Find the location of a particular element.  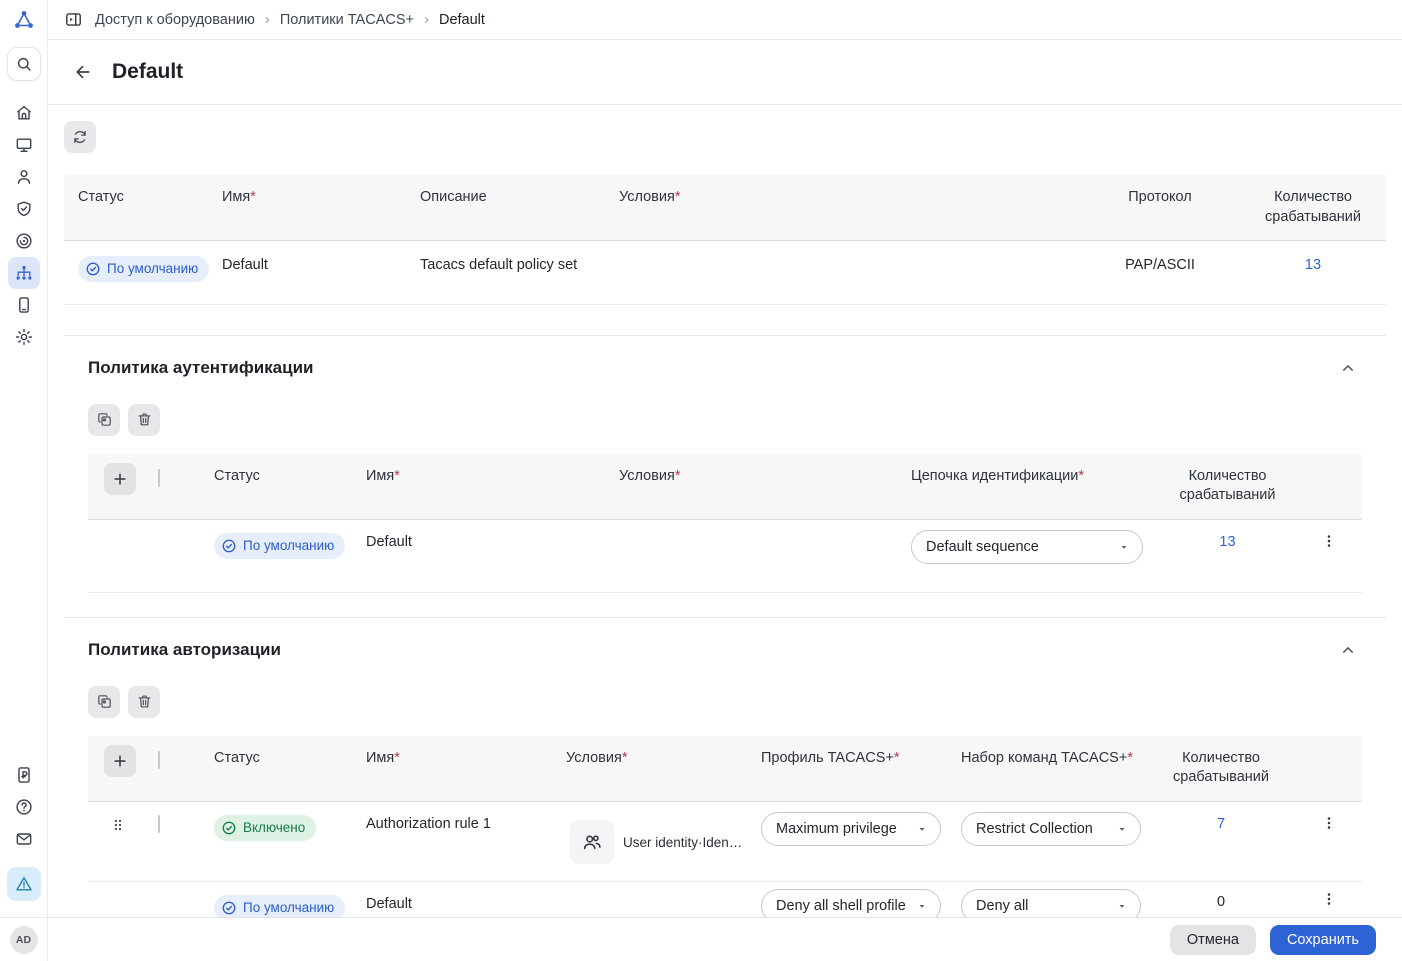

sidebar-item-settings is located at coordinates (24, 337).